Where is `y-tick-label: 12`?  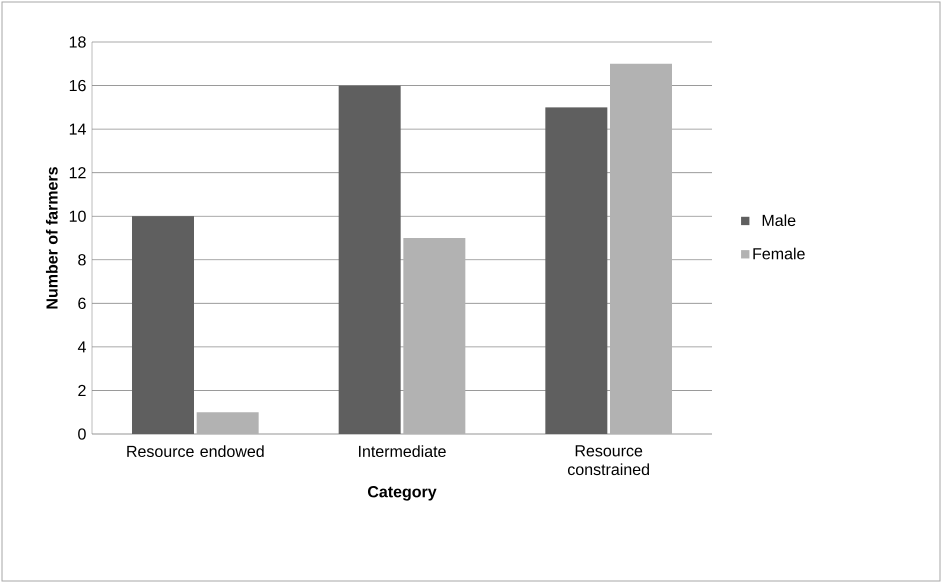 y-tick-label: 12 is located at coordinates (78, 172).